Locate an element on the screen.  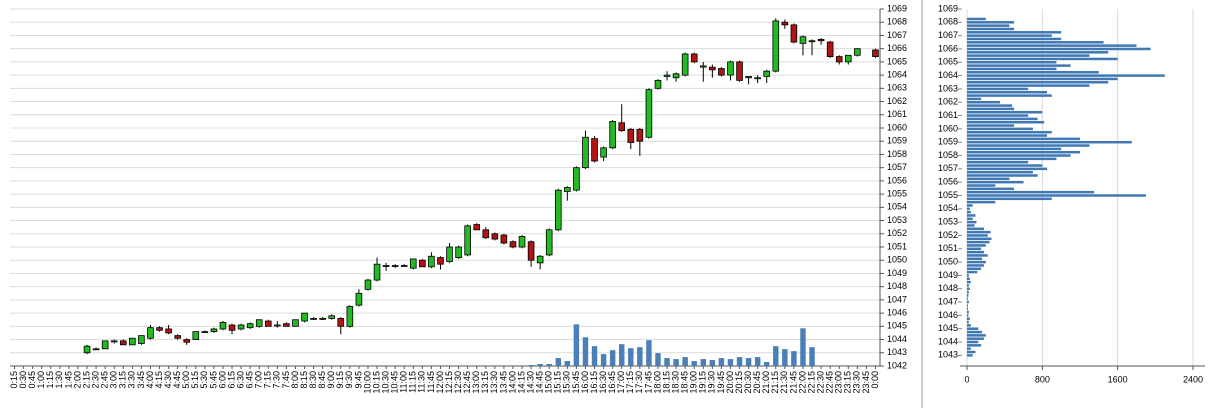
x-tick-label: 2400 is located at coordinates (1193, 379).